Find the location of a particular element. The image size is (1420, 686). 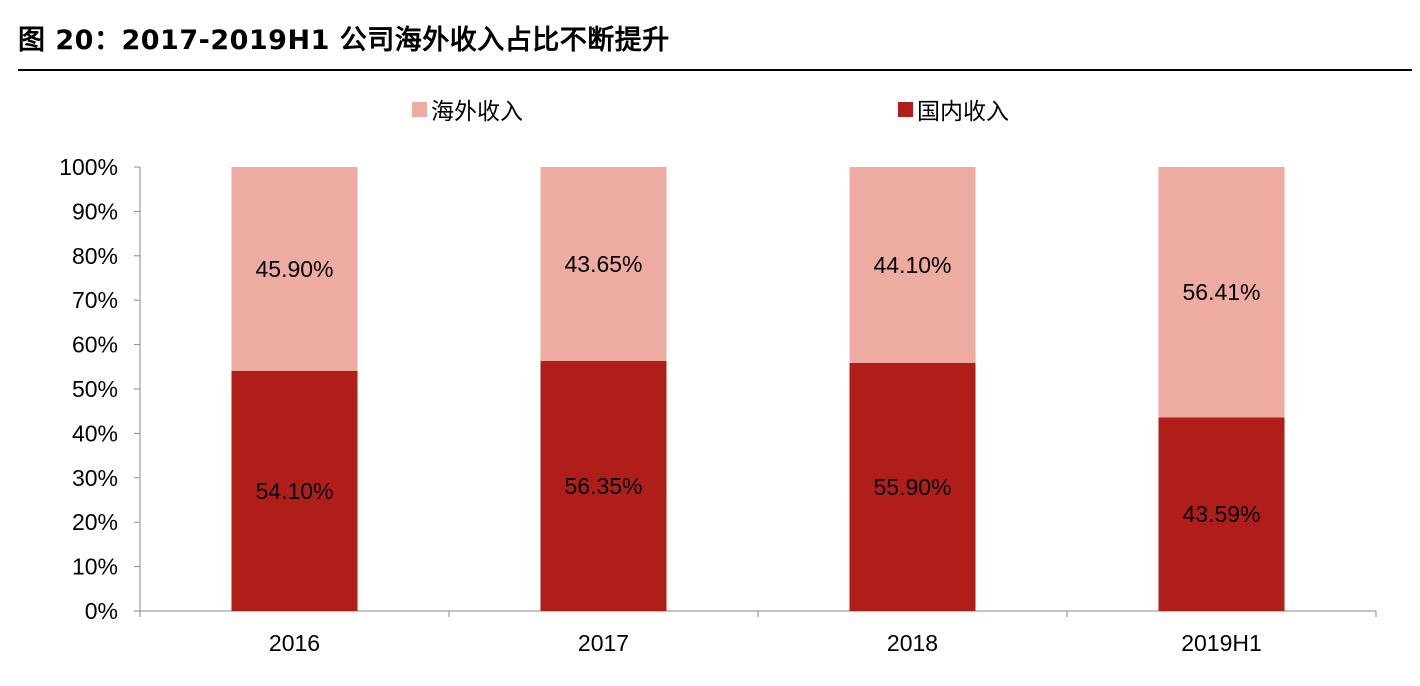

y-tick-label: 20% is located at coordinates (95, 522).